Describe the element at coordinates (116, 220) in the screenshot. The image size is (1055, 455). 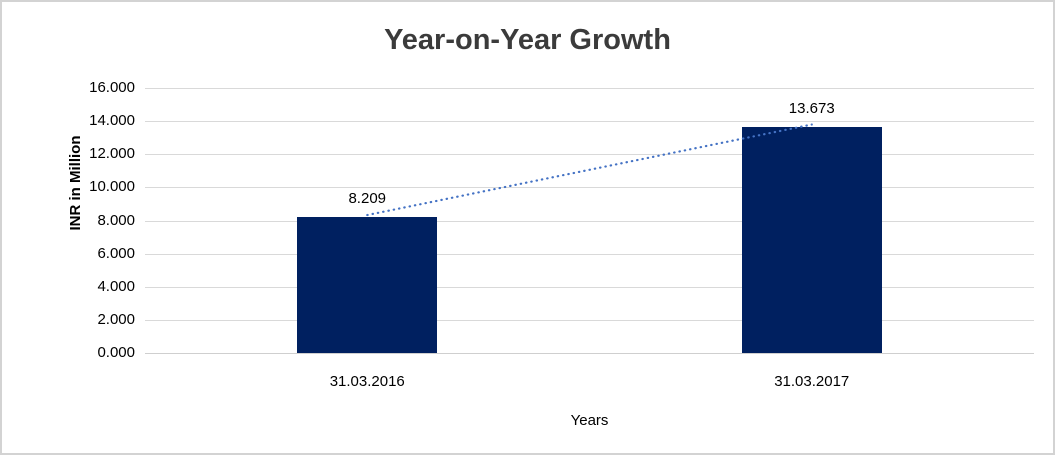
I see `y-axis-tick-label: 8.000` at that location.